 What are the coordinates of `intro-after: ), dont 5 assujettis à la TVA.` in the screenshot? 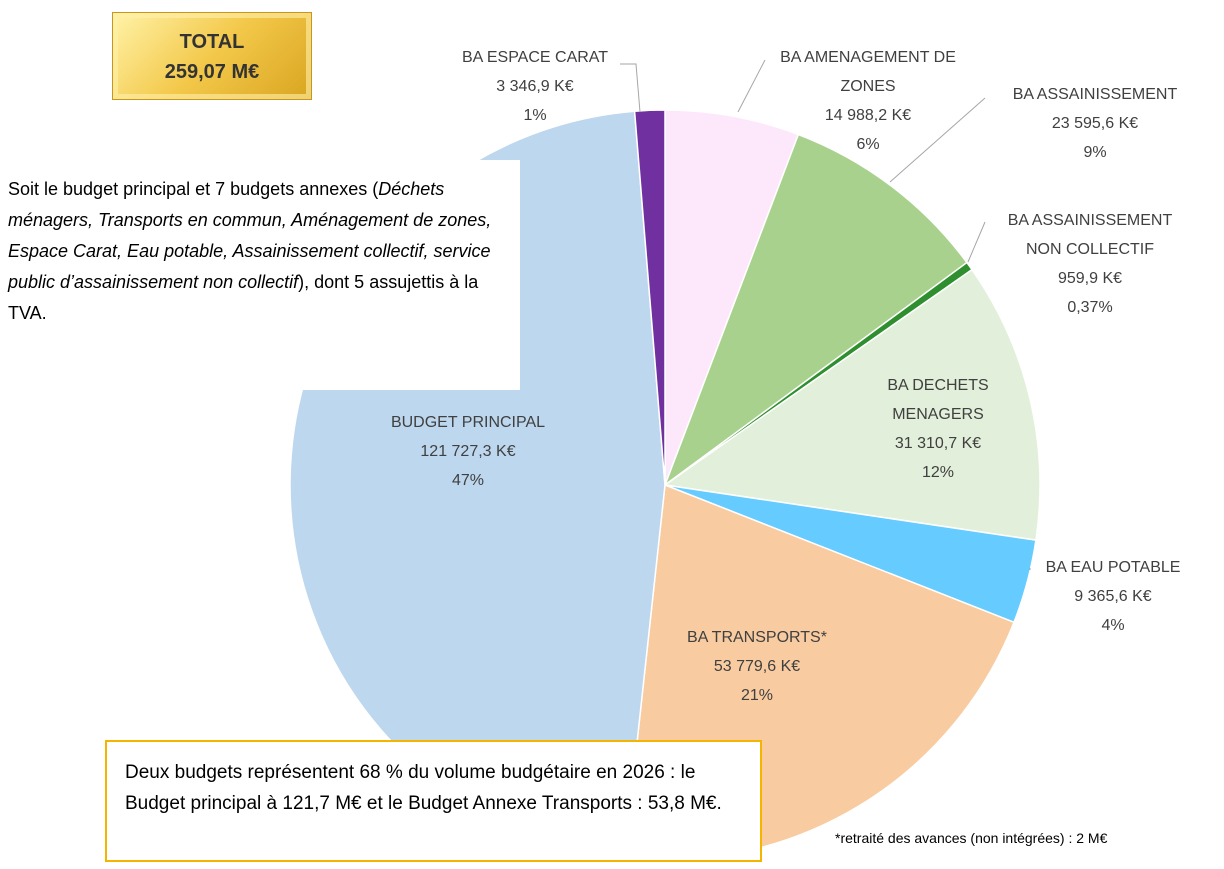 It's located at (243, 297).